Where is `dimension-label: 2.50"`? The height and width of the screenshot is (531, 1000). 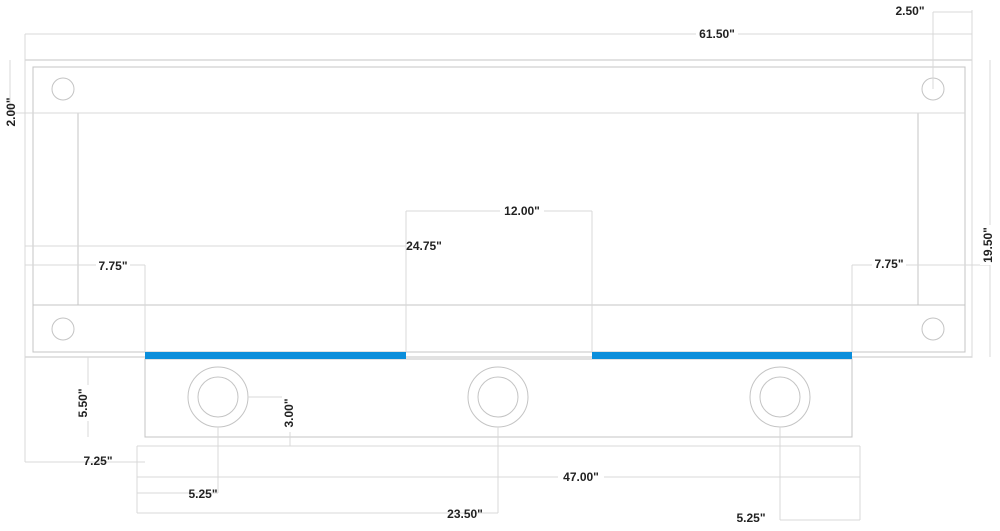
dimension-label: 2.50" is located at coordinates (909, 11).